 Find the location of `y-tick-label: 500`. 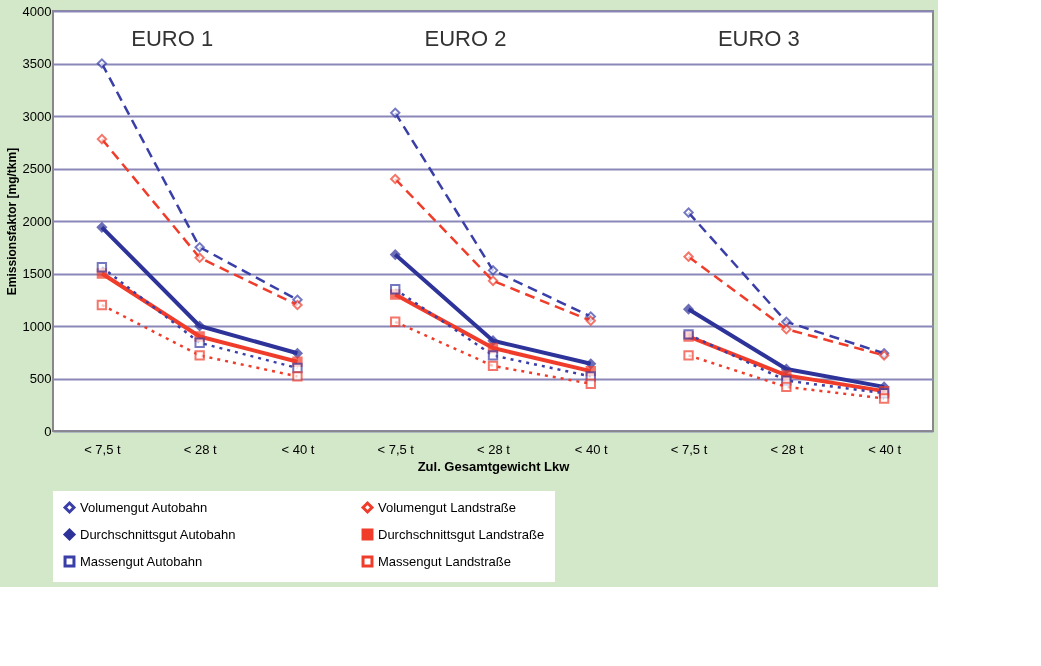

y-tick-label: 500 is located at coordinates (40, 378).